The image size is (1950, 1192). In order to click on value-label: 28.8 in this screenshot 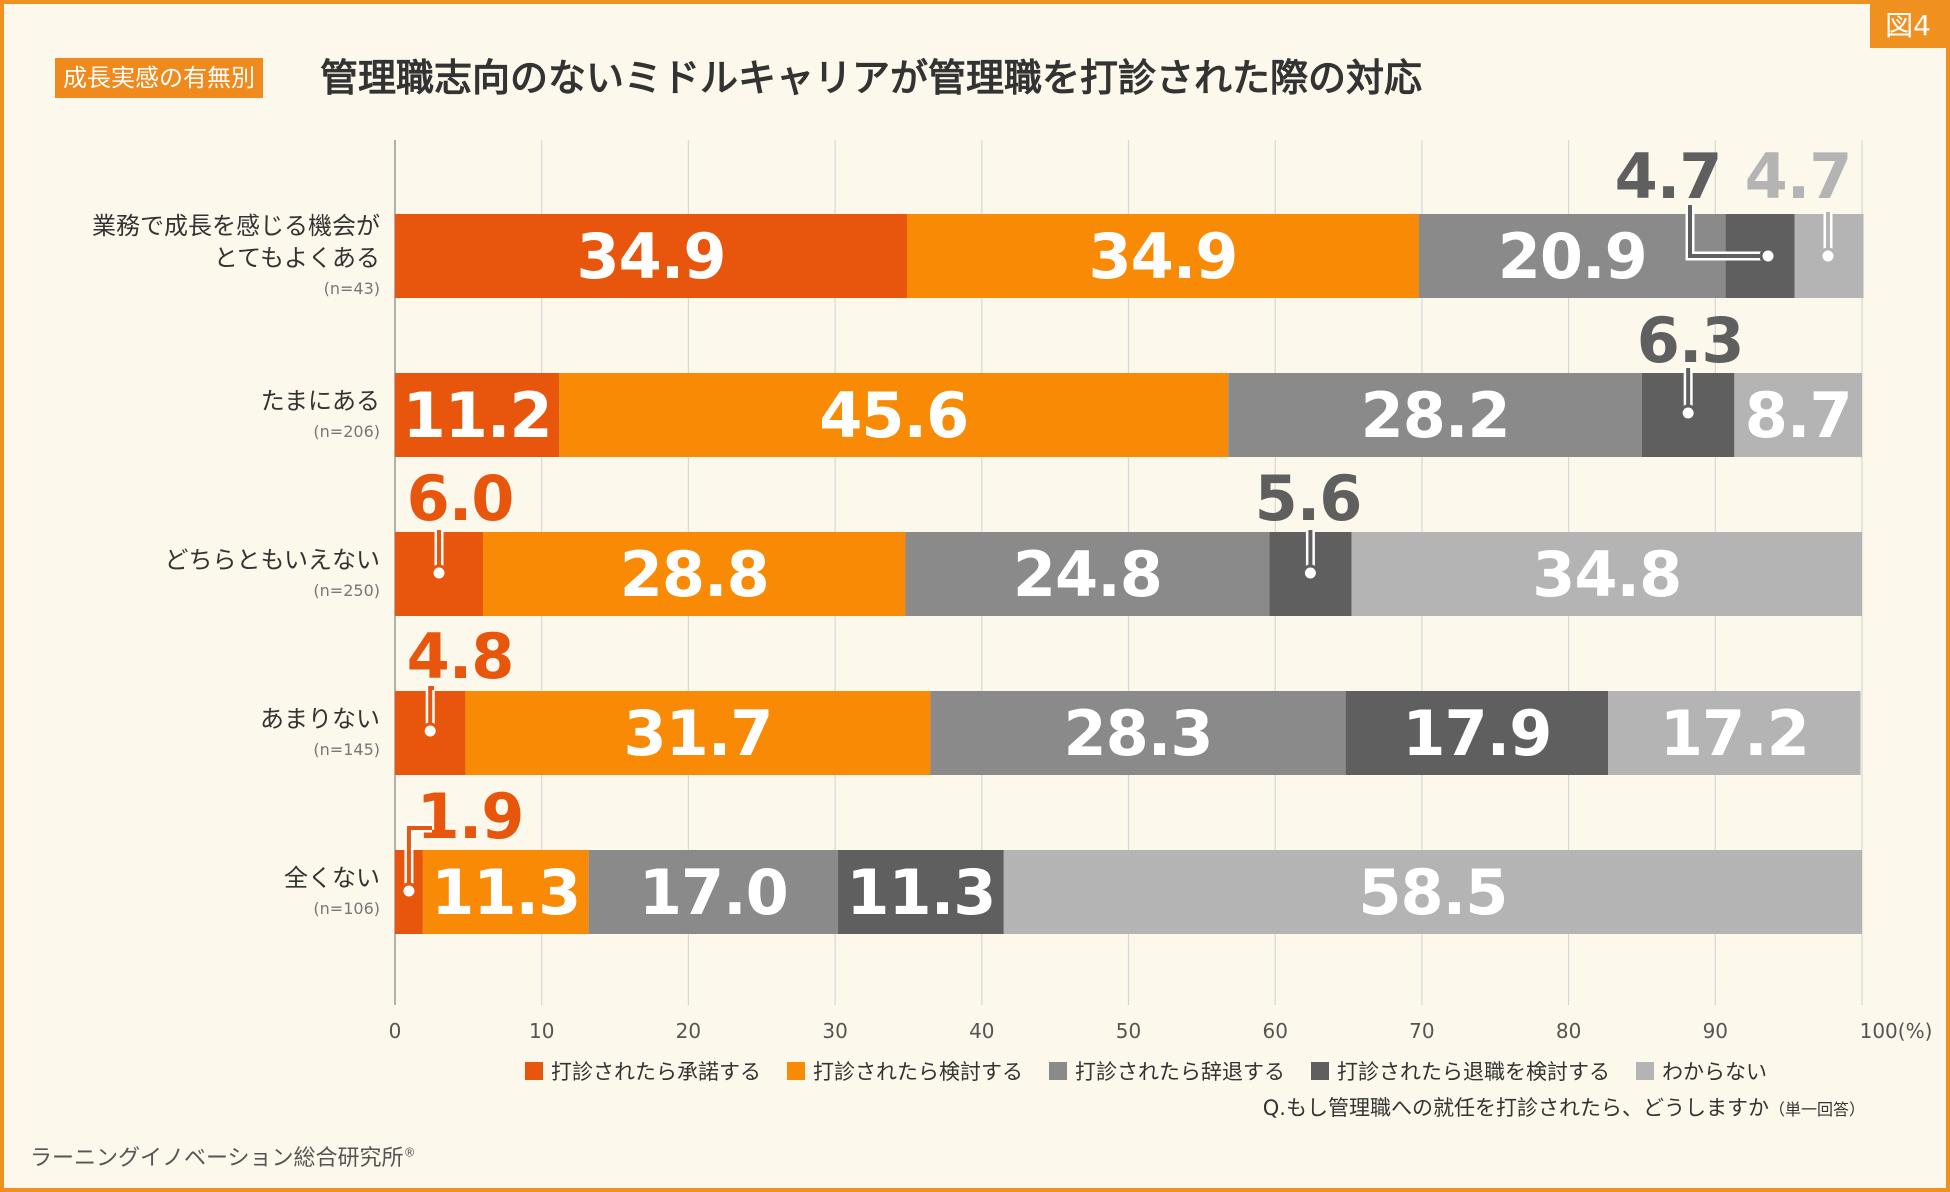, I will do `click(694, 574)`.